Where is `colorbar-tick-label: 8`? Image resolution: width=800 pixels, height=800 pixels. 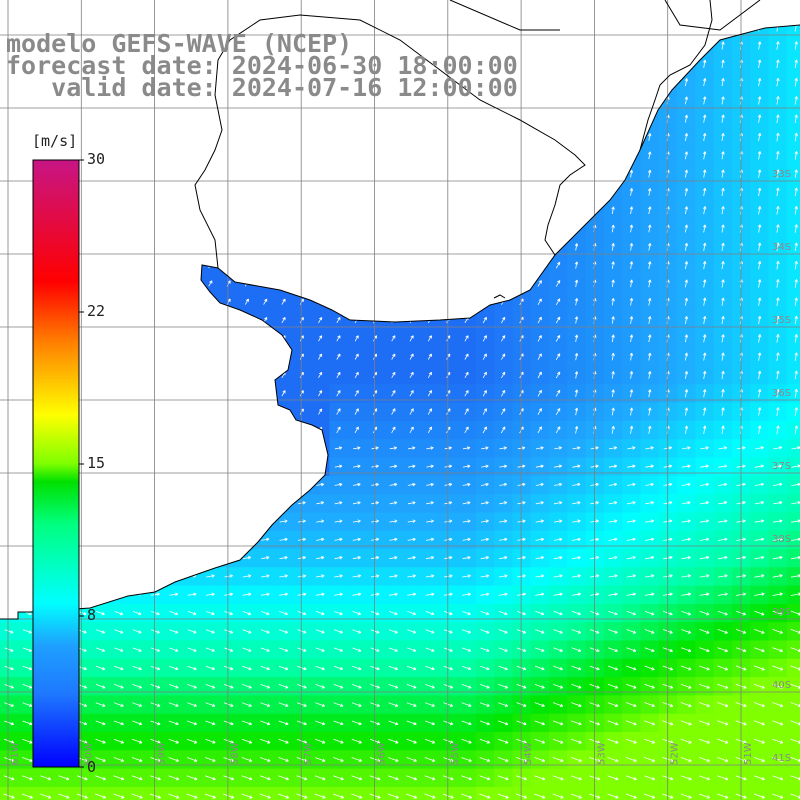
colorbar-tick-label: 8 is located at coordinates (92, 615).